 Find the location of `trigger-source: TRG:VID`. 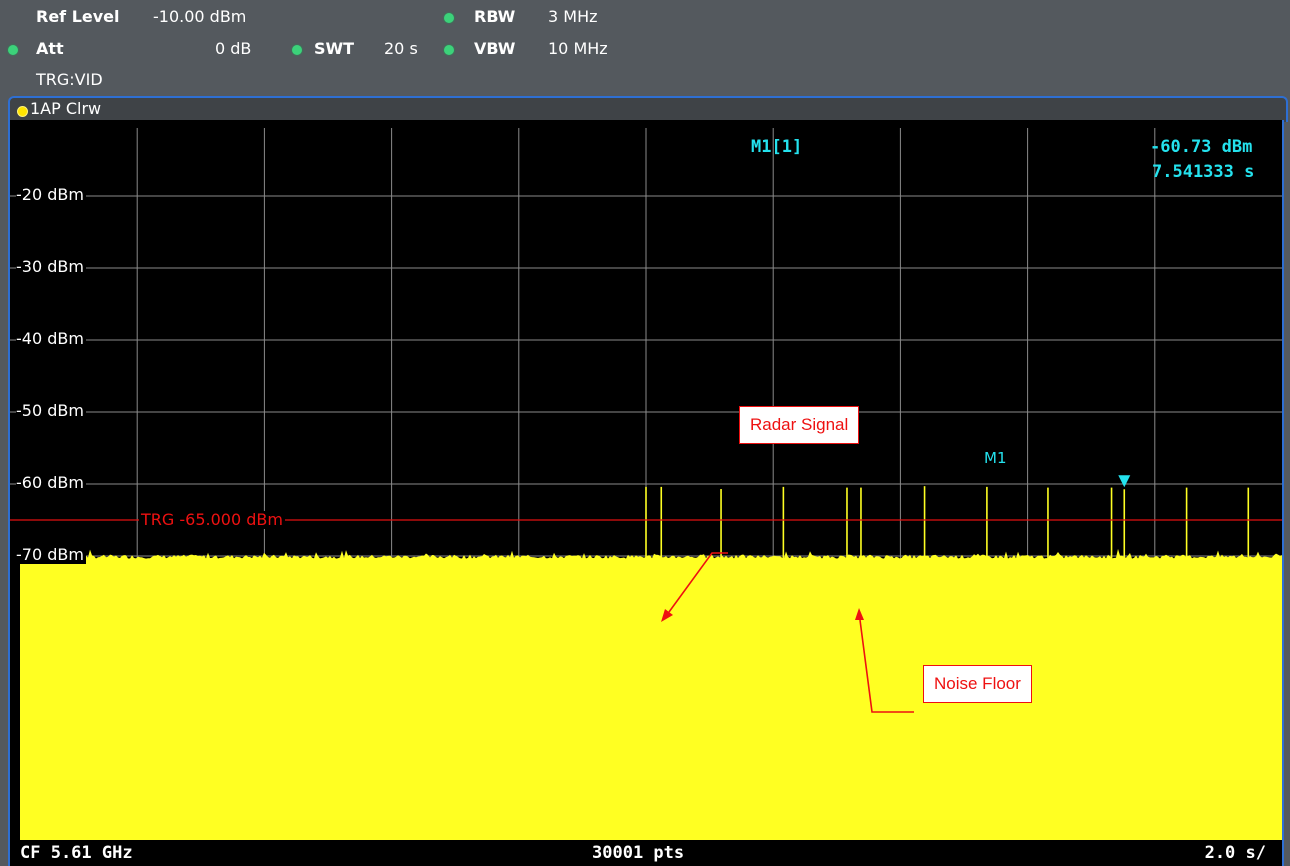

trigger-source: TRG:VID is located at coordinates (69, 79).